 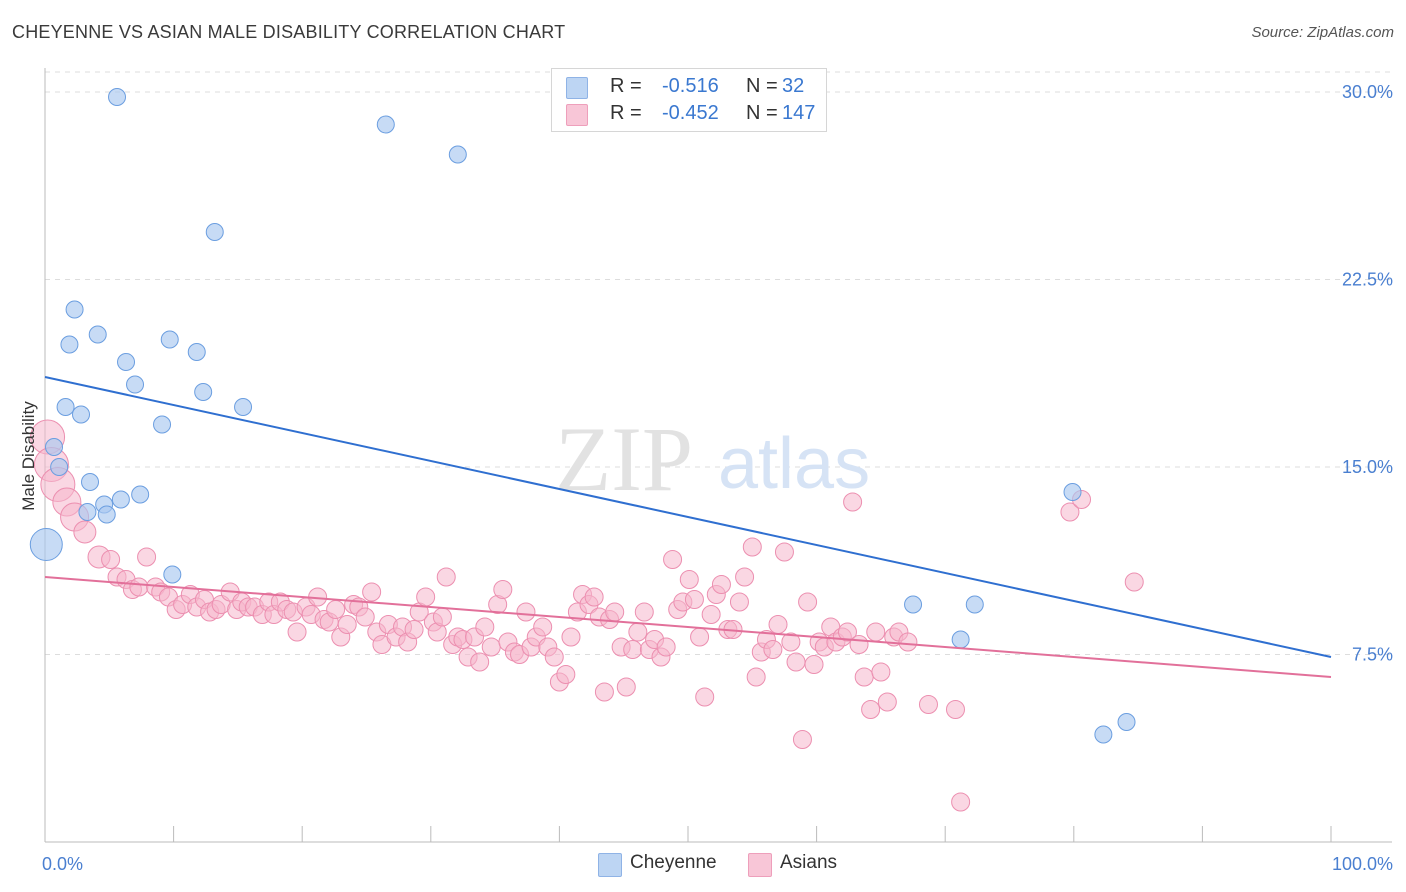 I want to click on y-tick-label: 15.0%, so click(x=1367, y=467).